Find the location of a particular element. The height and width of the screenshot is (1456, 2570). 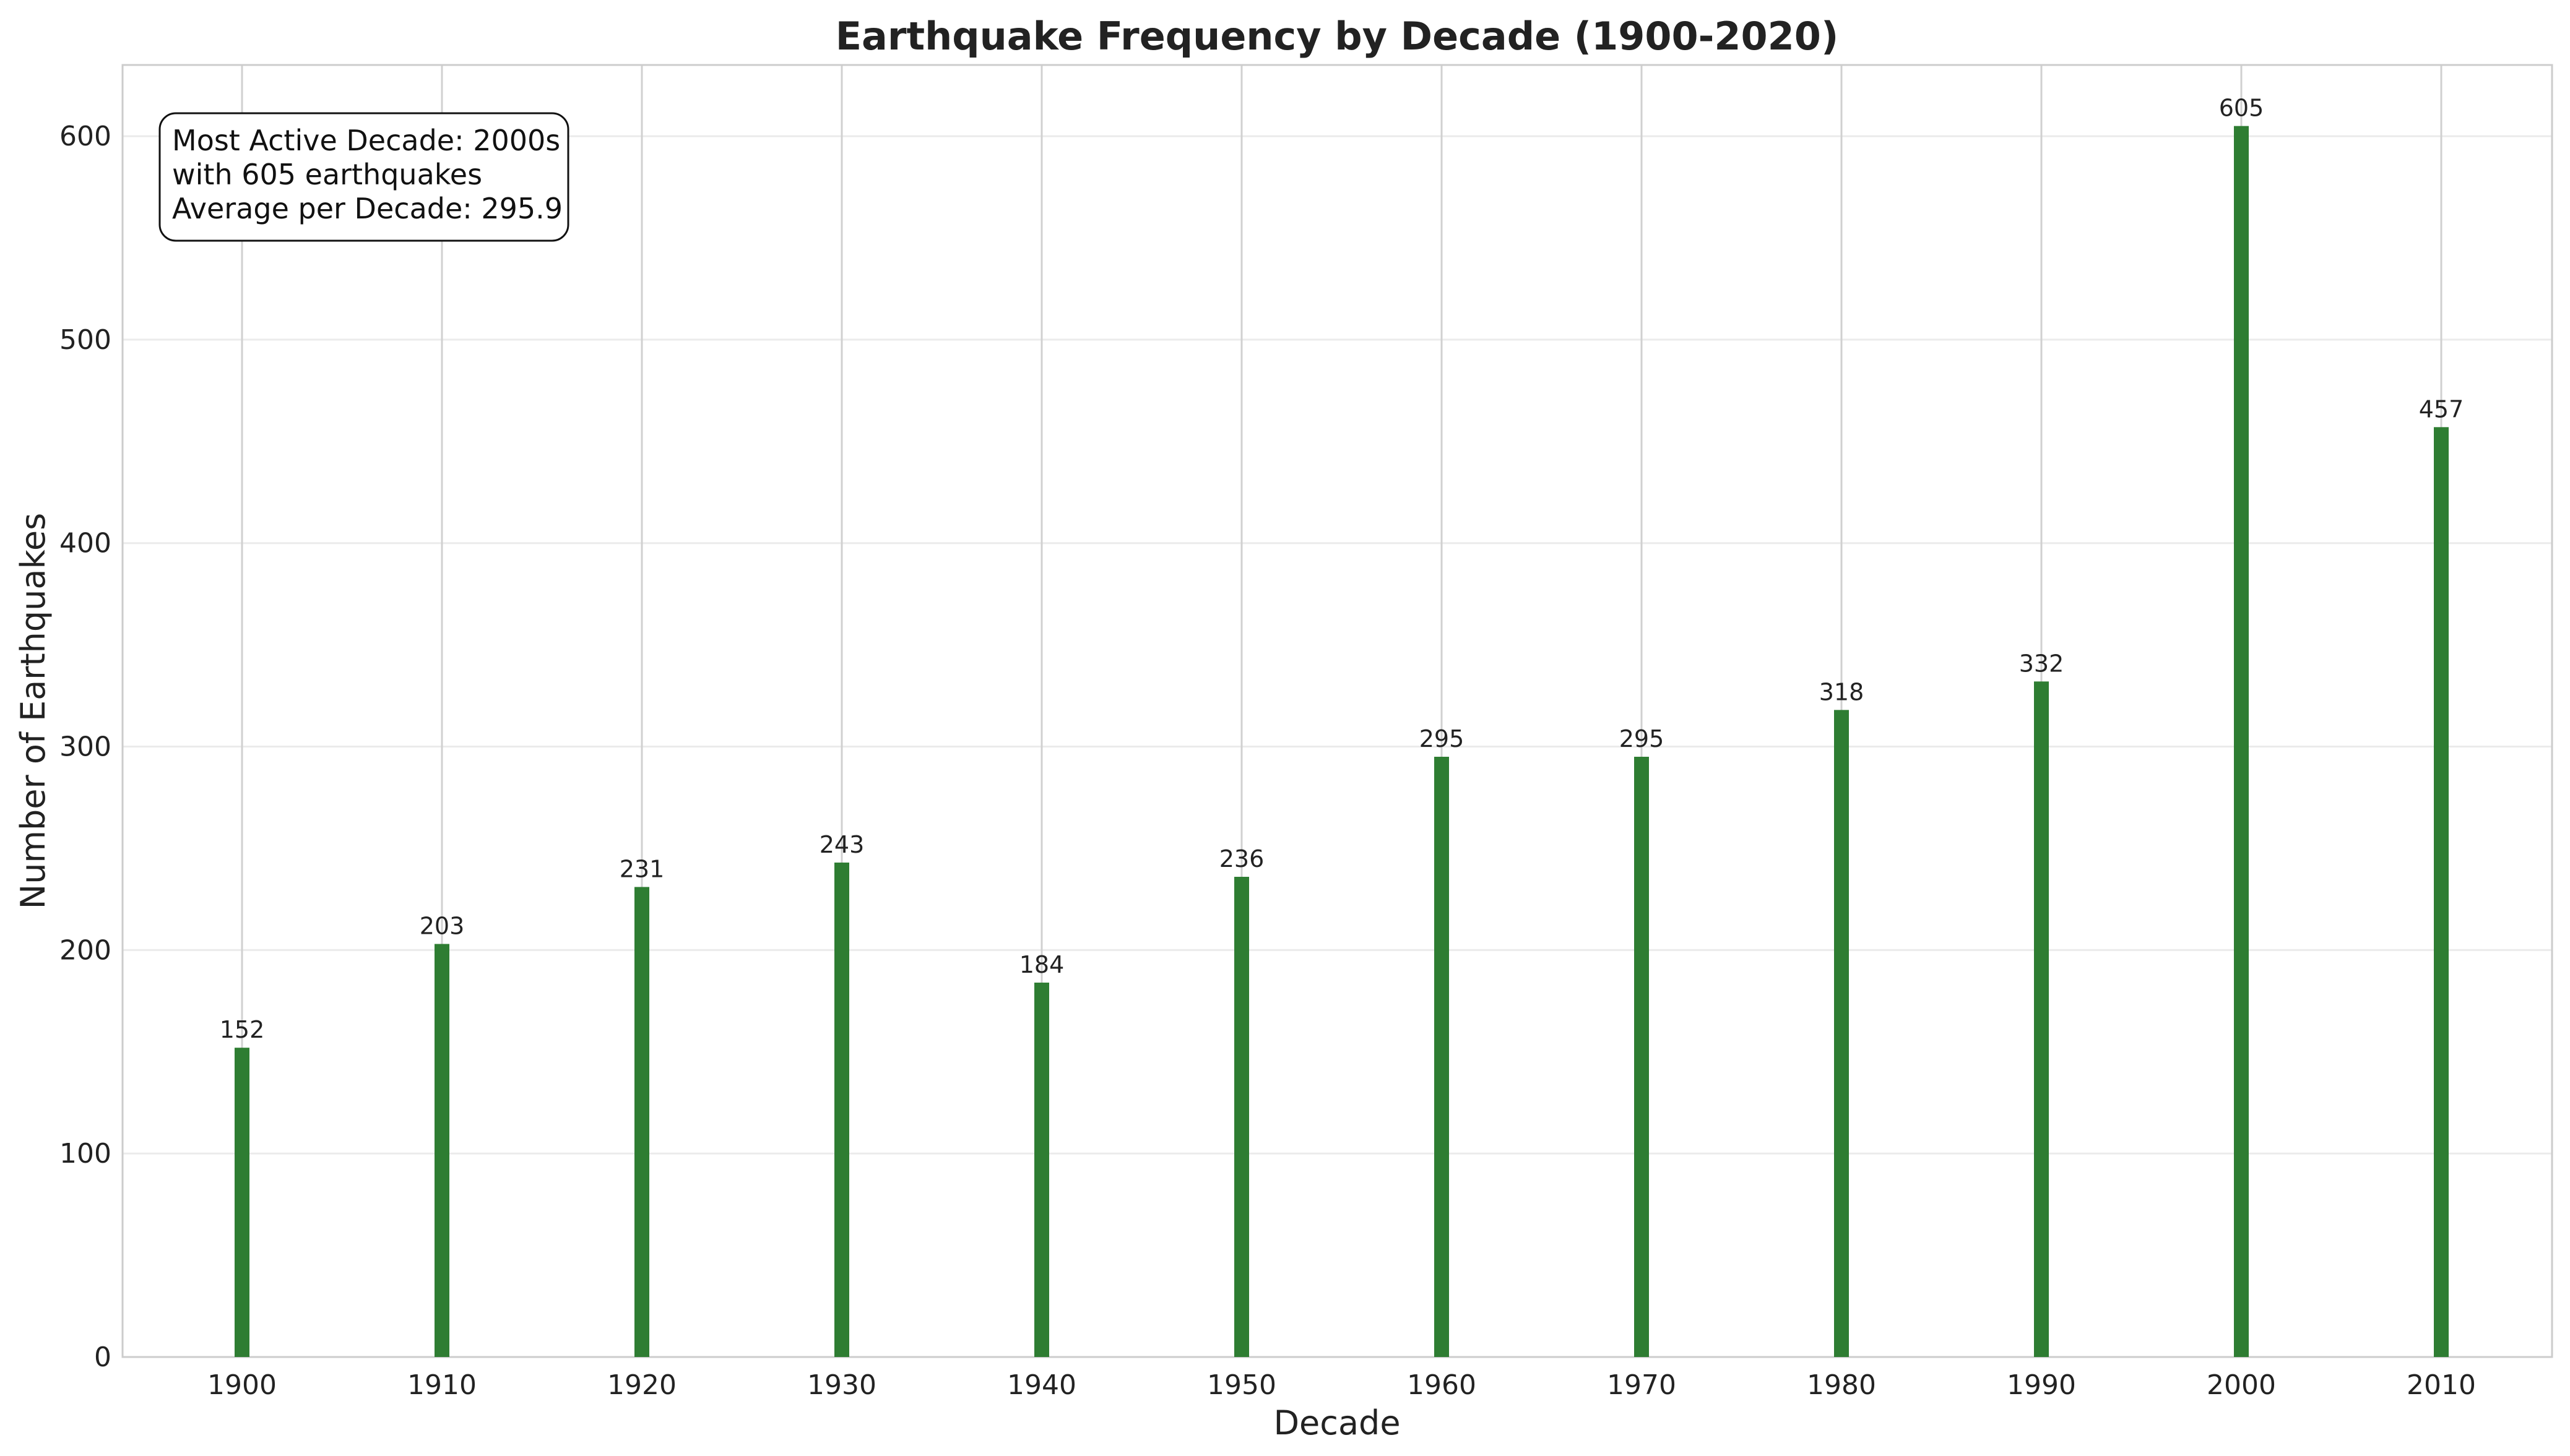

x-tick-label: 1920 is located at coordinates (642, 1385).